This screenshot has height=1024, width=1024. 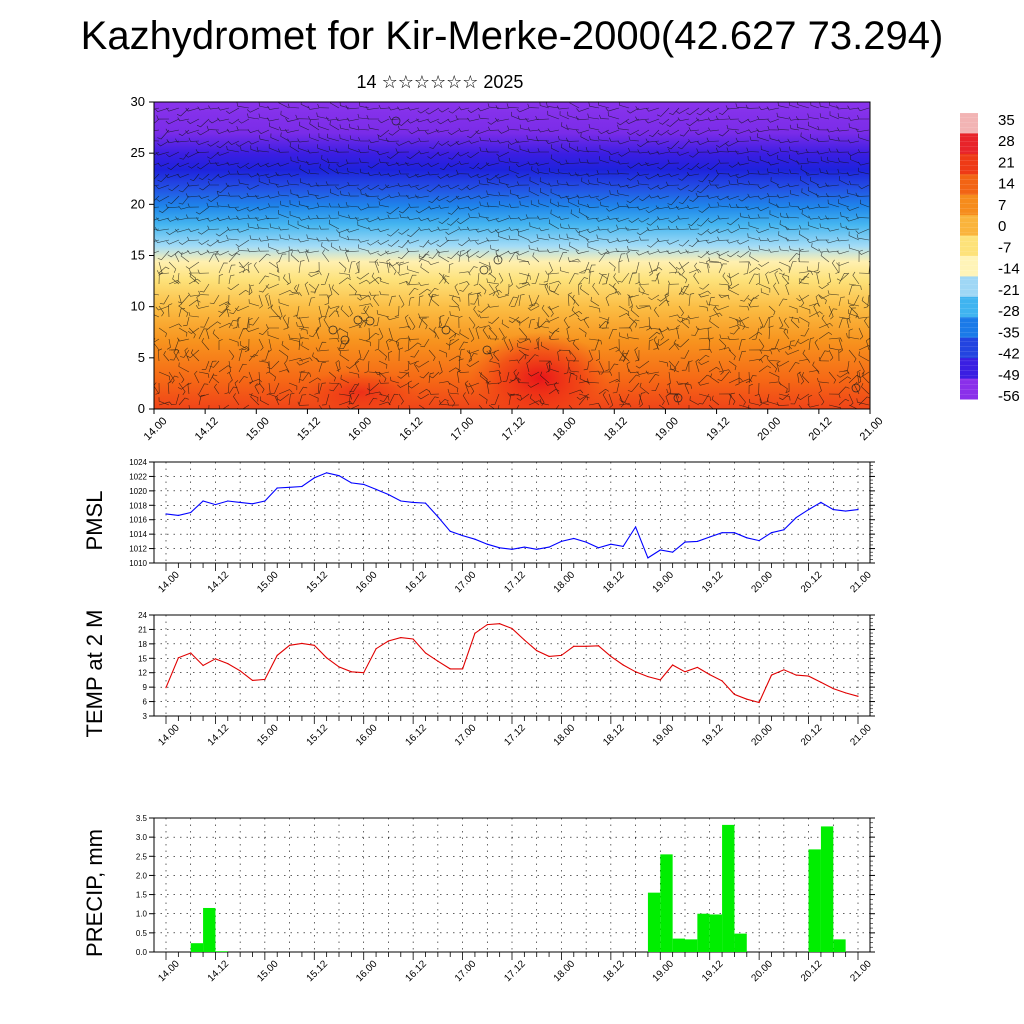 What do you see at coordinates (1009, 354) in the screenshot?
I see `colorbar-label: -42` at bounding box center [1009, 354].